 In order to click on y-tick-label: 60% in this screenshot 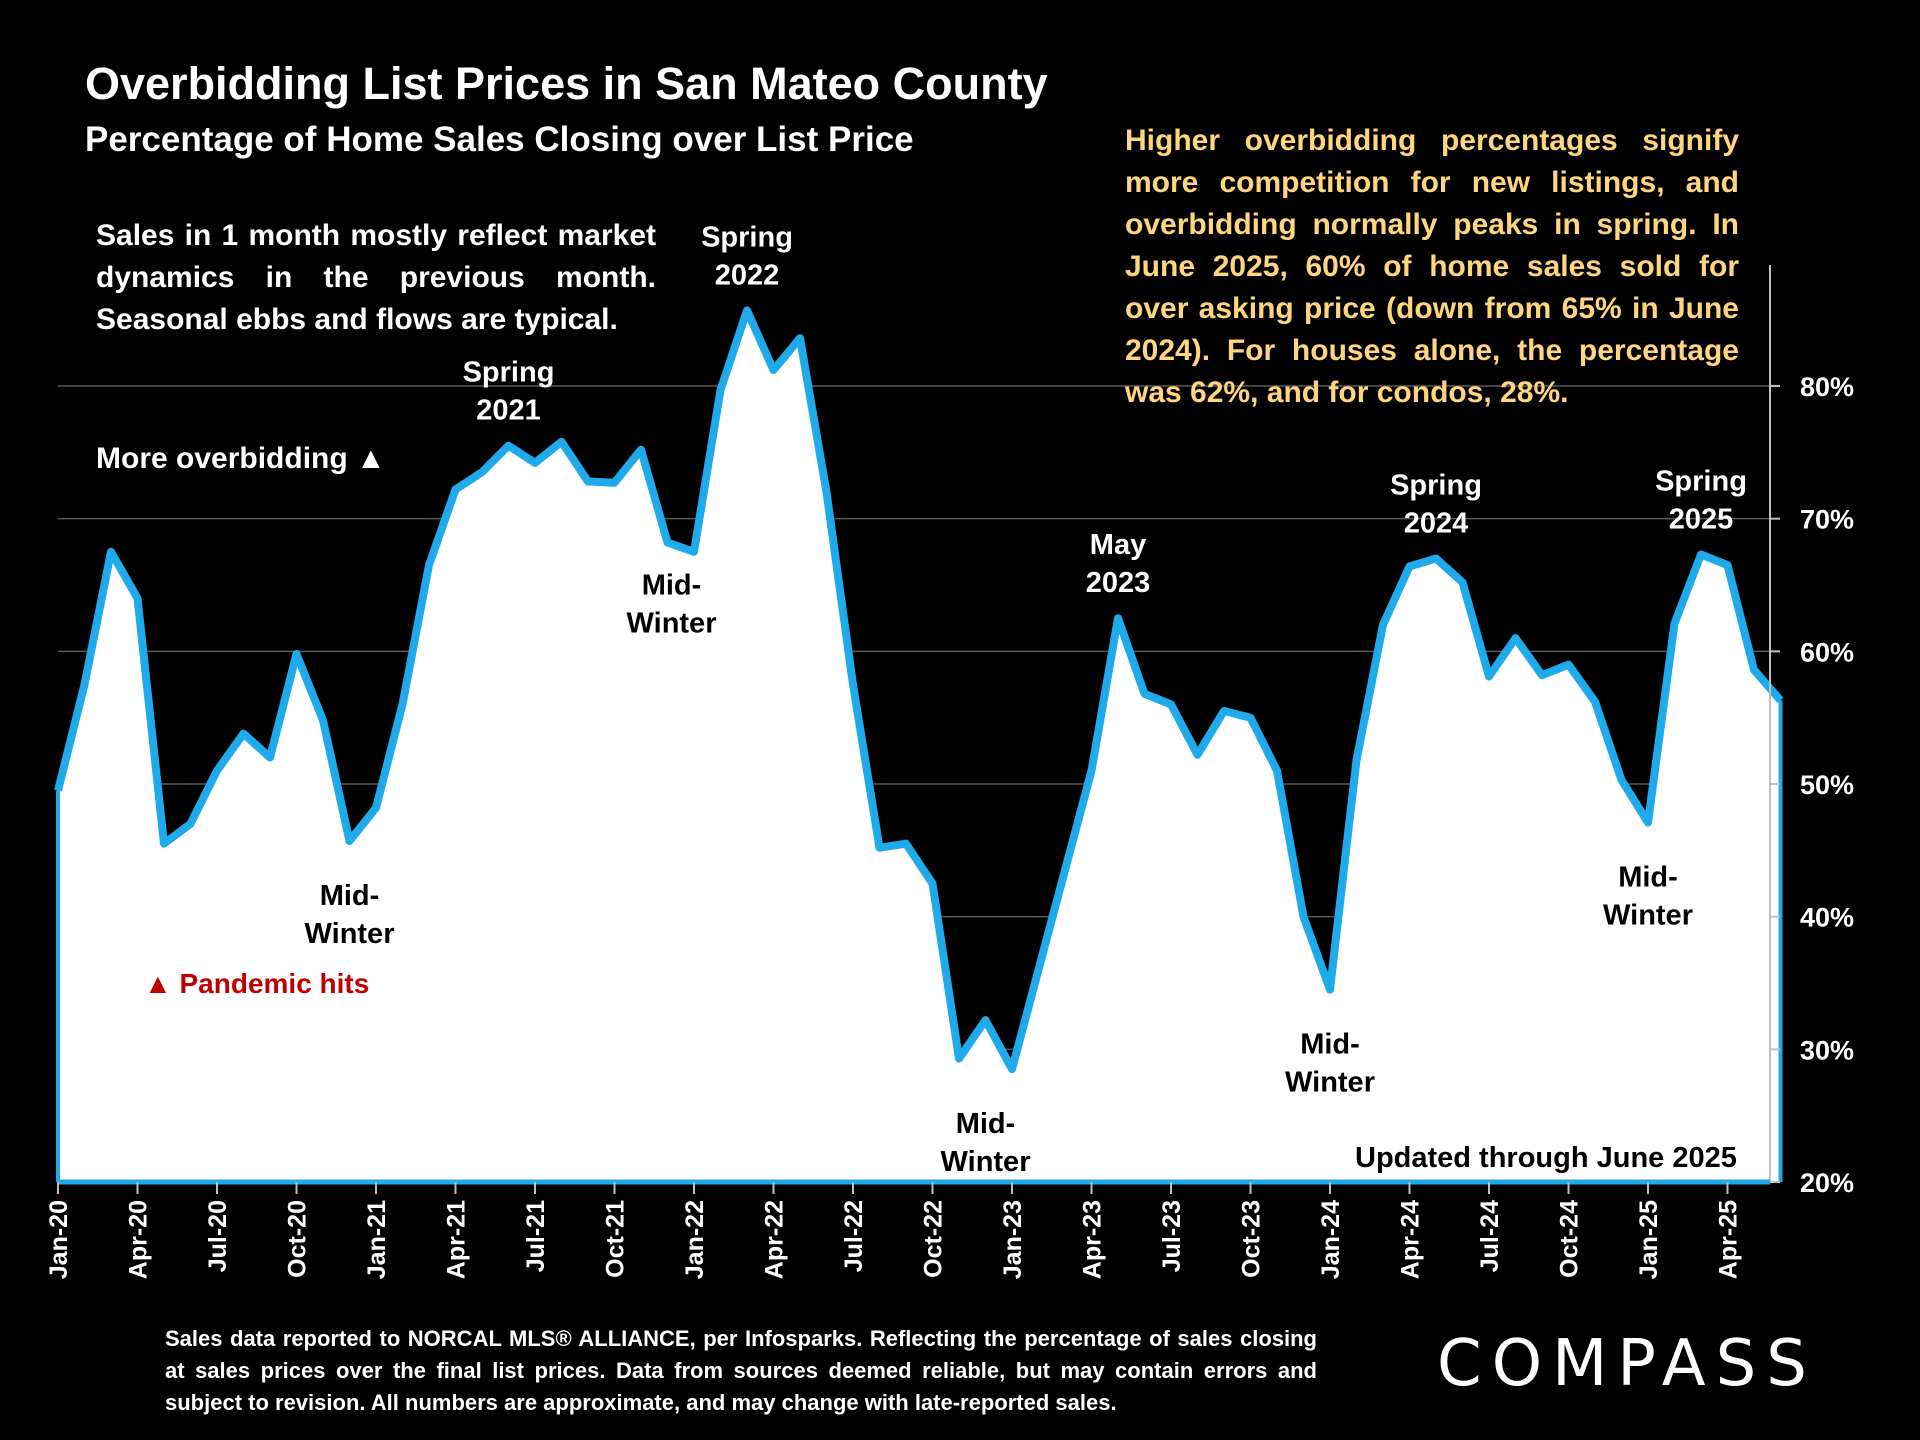, I will do `click(1827, 652)`.